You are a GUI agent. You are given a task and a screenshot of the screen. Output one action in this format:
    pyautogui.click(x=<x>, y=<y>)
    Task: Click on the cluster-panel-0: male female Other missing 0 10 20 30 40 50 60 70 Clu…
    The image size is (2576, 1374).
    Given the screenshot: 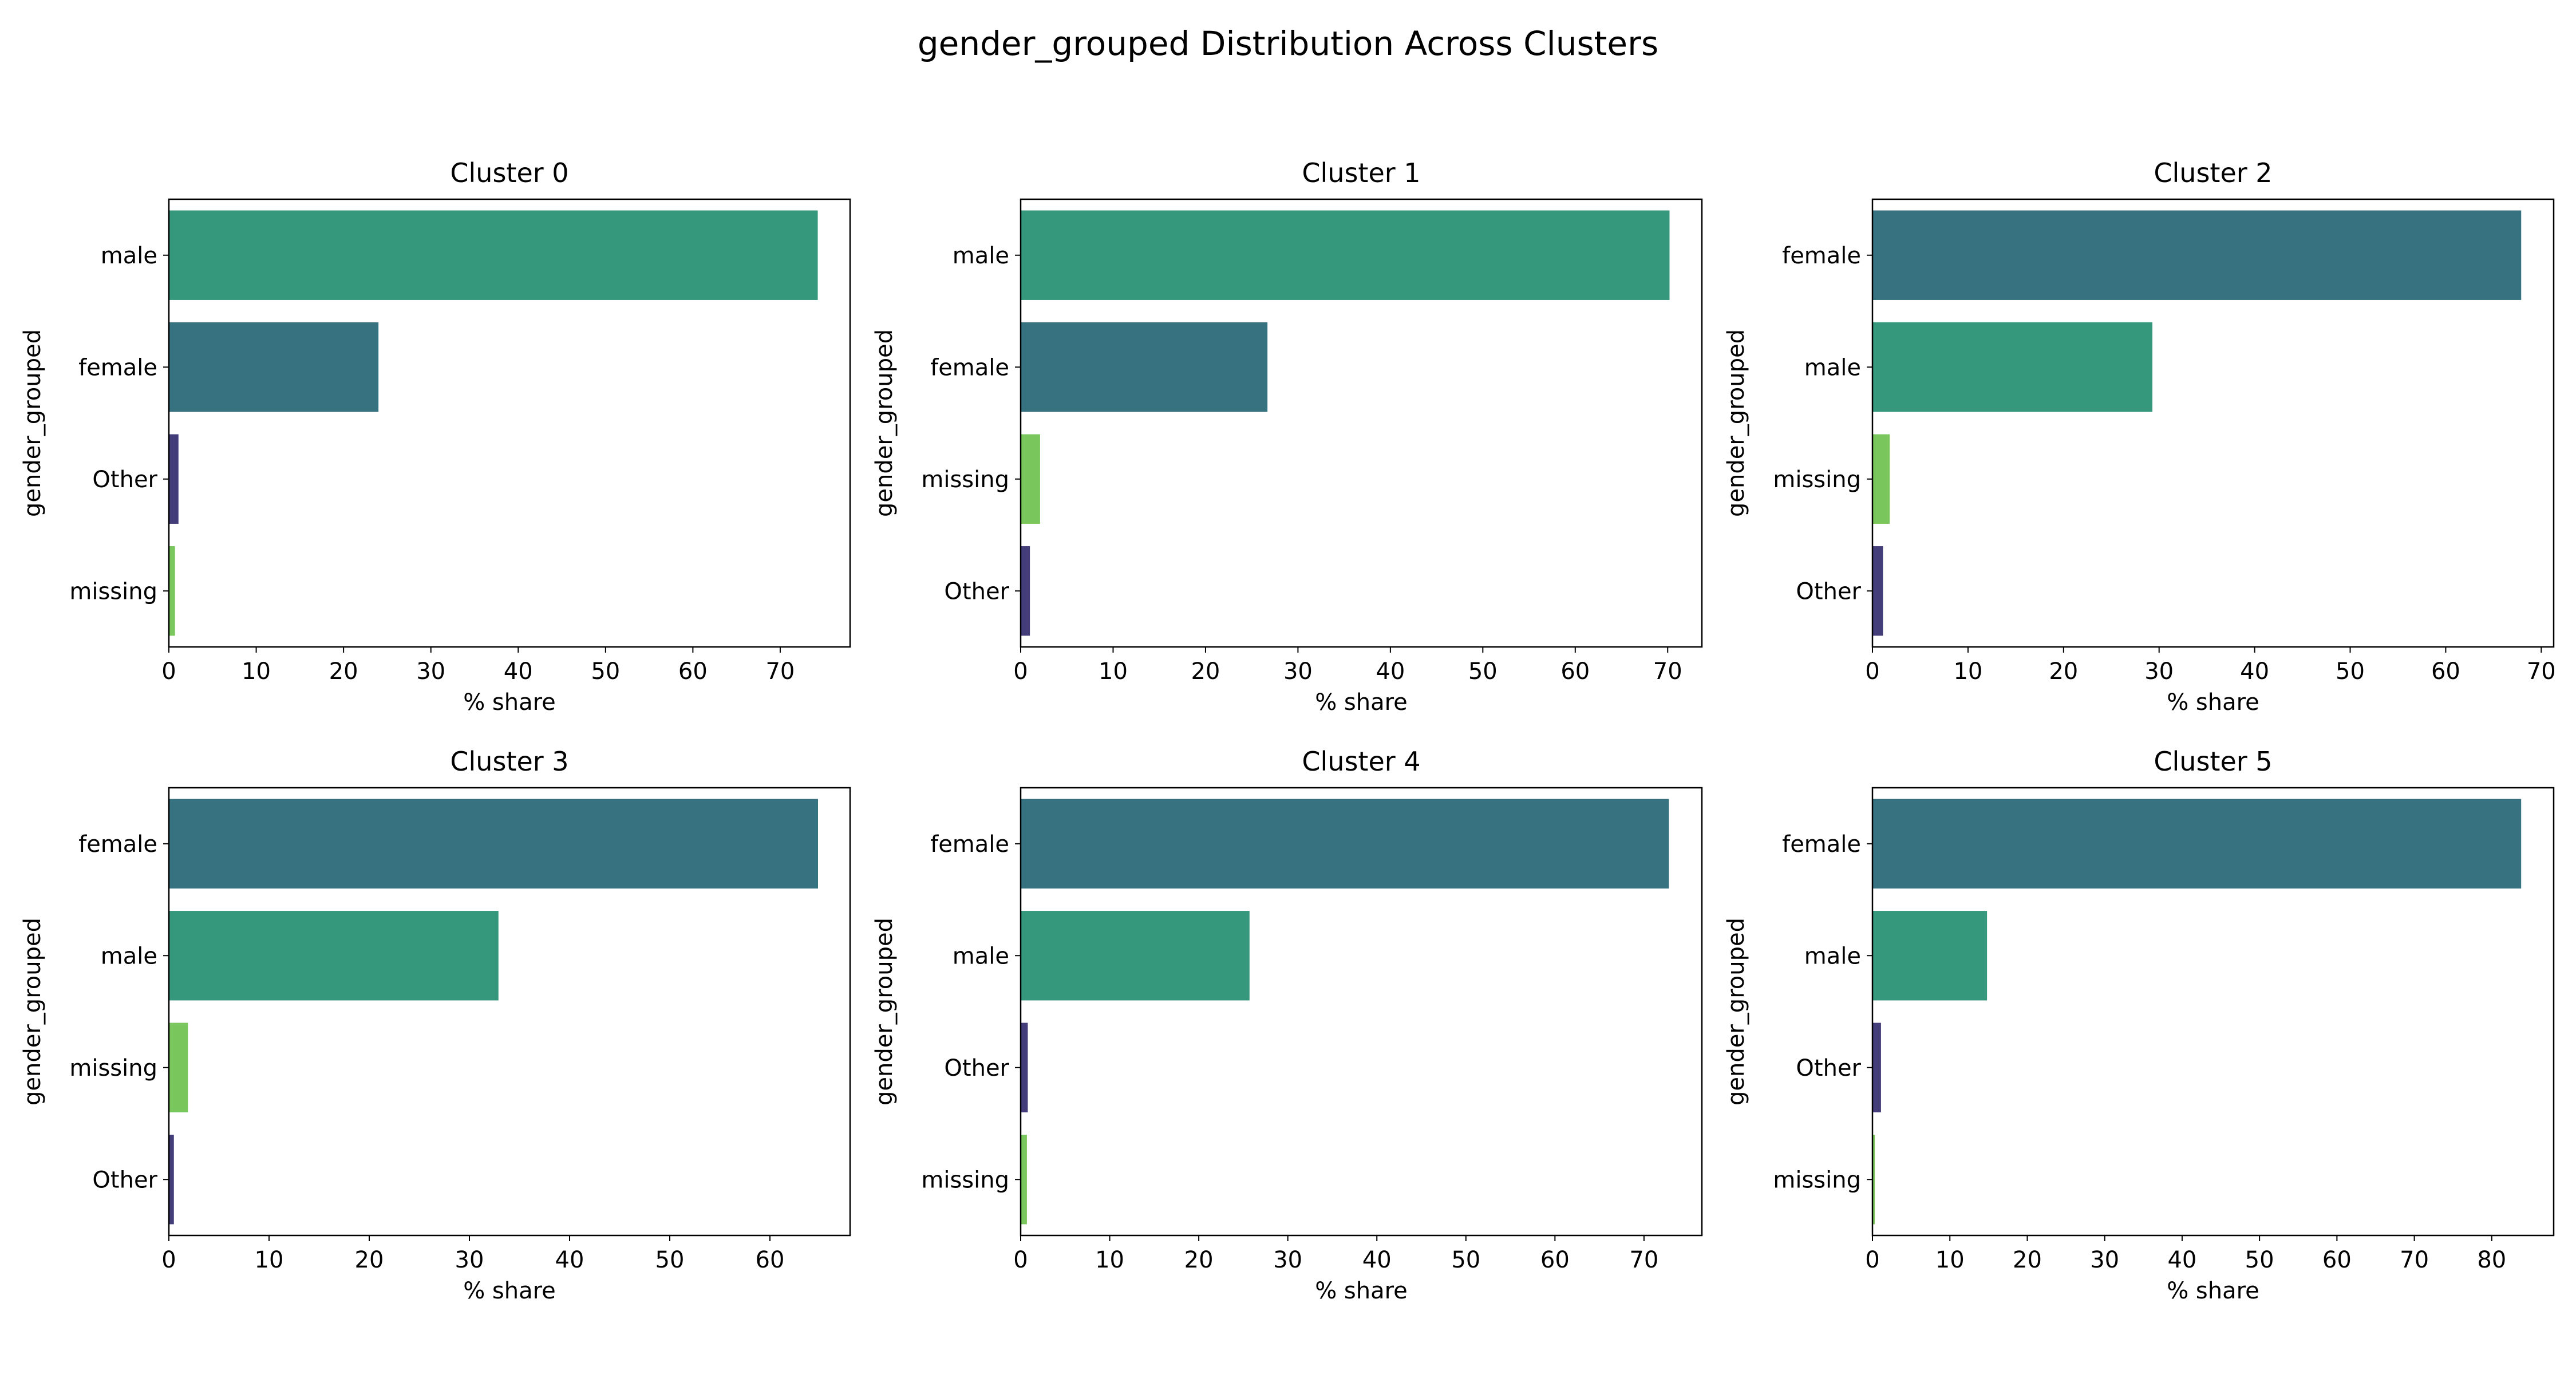 What is the action you would take?
    pyautogui.click(x=435, y=436)
    